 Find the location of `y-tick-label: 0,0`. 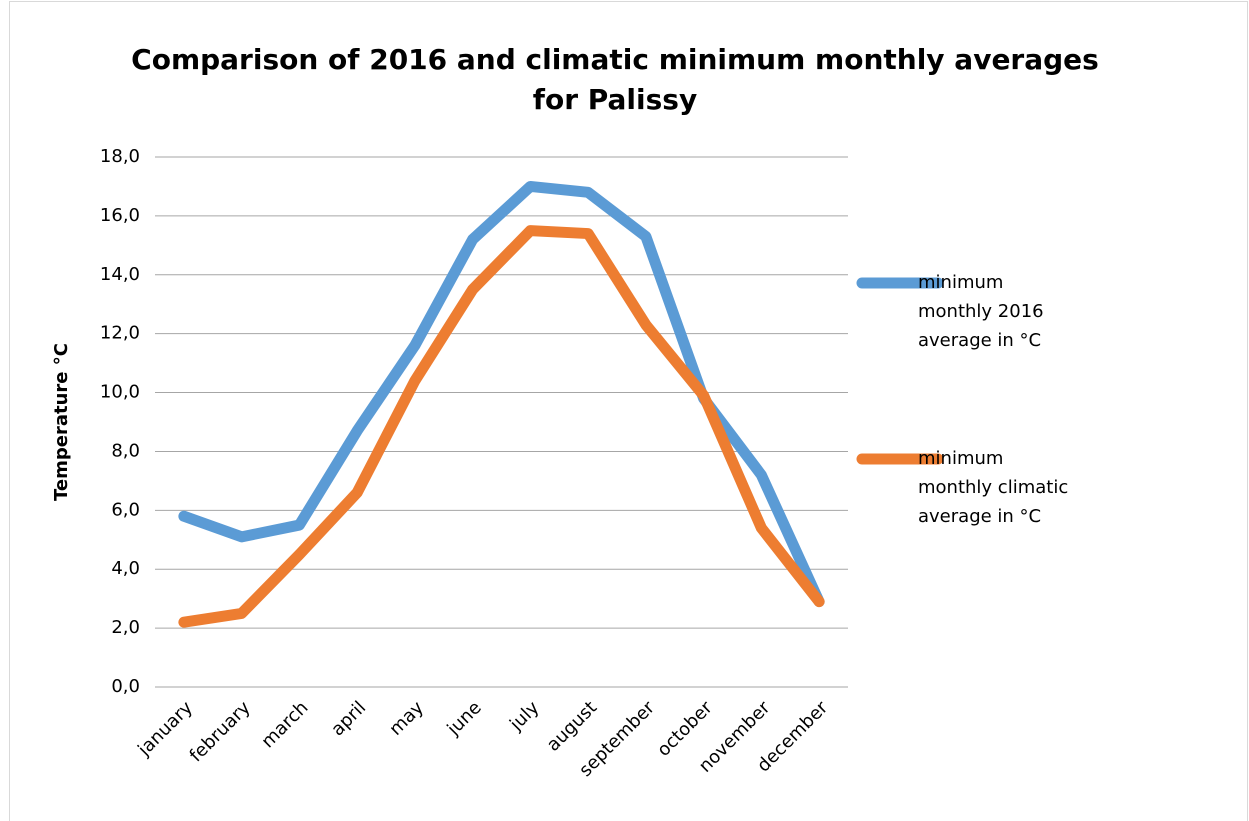

y-tick-label: 0,0 is located at coordinates (125, 686).